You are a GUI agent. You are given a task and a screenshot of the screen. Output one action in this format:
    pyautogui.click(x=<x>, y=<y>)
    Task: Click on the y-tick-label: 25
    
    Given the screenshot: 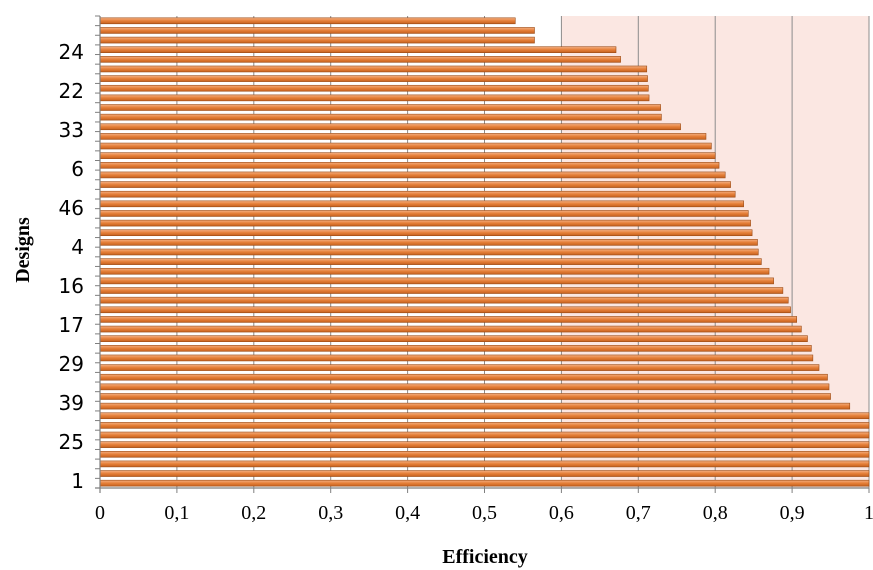 What is the action you would take?
    pyautogui.click(x=71, y=442)
    